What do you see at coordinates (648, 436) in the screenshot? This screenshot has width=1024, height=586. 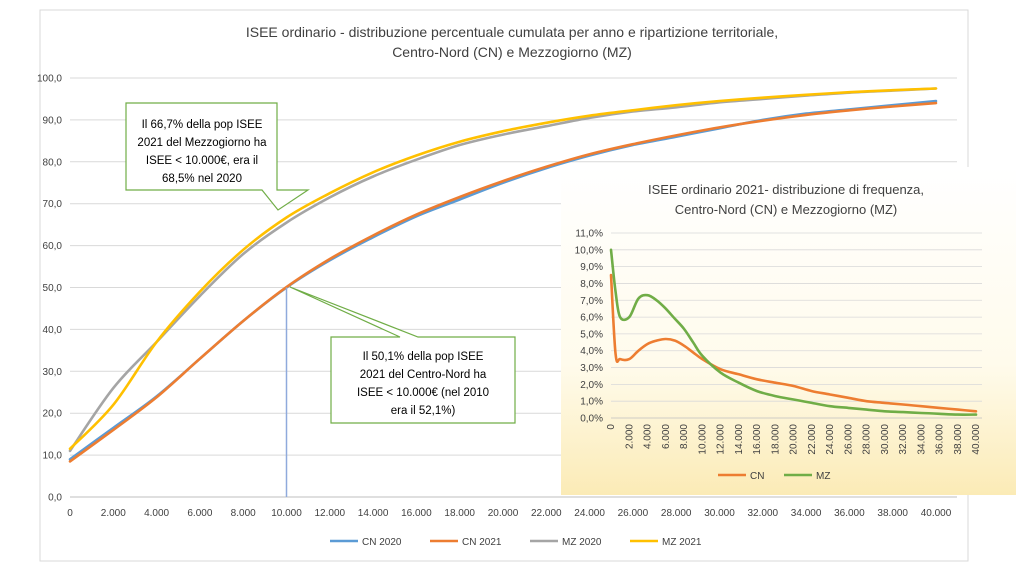 I see `inset-x-tick-label: 4.000` at bounding box center [648, 436].